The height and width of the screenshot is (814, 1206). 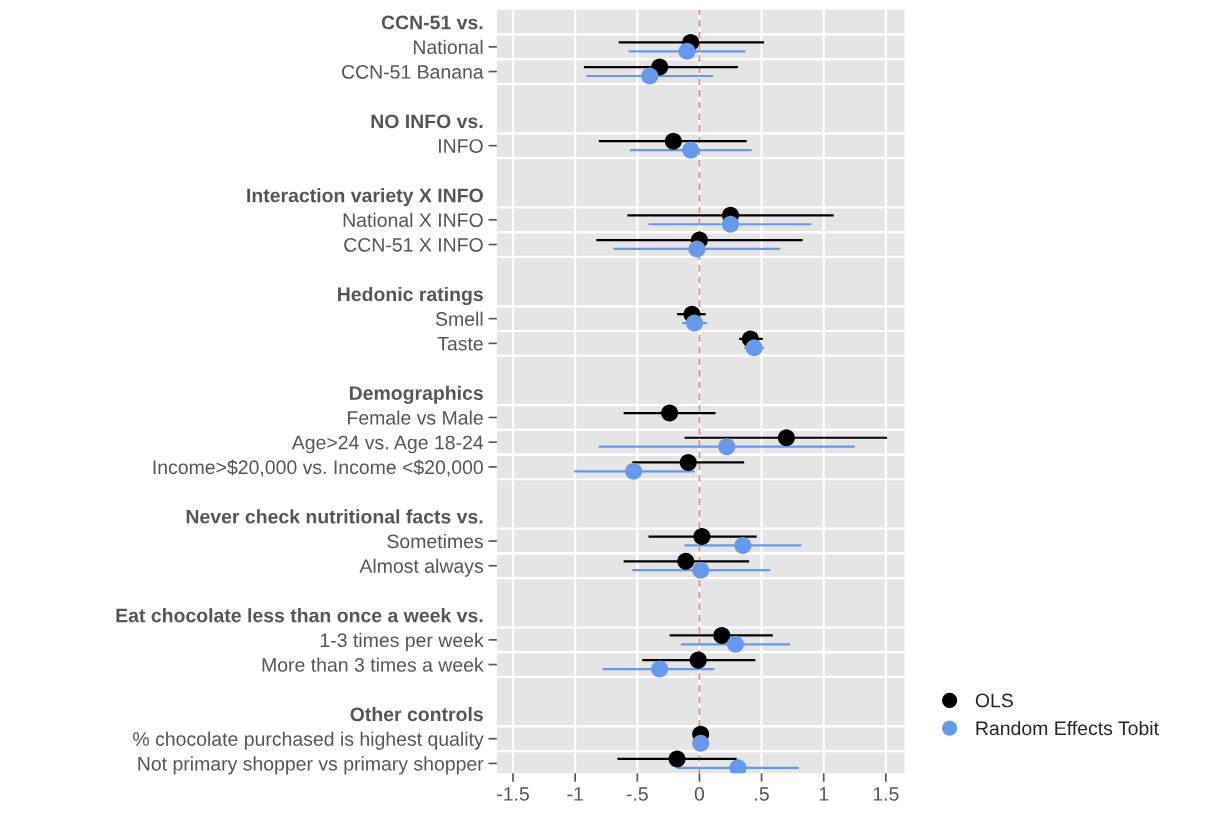 What do you see at coordinates (416, 714) in the screenshot?
I see `y-tick-label: Other controls` at bounding box center [416, 714].